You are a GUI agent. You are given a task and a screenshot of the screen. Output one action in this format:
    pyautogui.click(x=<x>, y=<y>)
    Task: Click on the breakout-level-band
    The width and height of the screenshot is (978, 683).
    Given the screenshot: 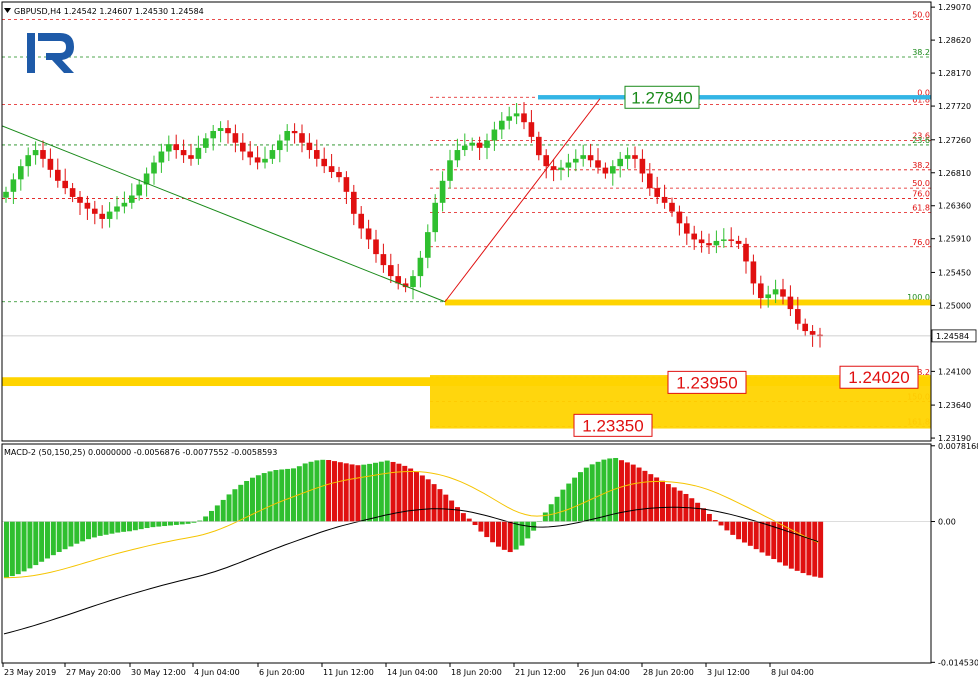 What is the action you would take?
    pyautogui.click(x=688, y=302)
    